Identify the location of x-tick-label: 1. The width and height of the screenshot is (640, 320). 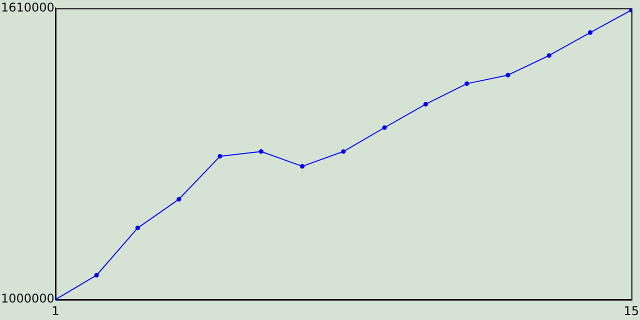
(56, 311).